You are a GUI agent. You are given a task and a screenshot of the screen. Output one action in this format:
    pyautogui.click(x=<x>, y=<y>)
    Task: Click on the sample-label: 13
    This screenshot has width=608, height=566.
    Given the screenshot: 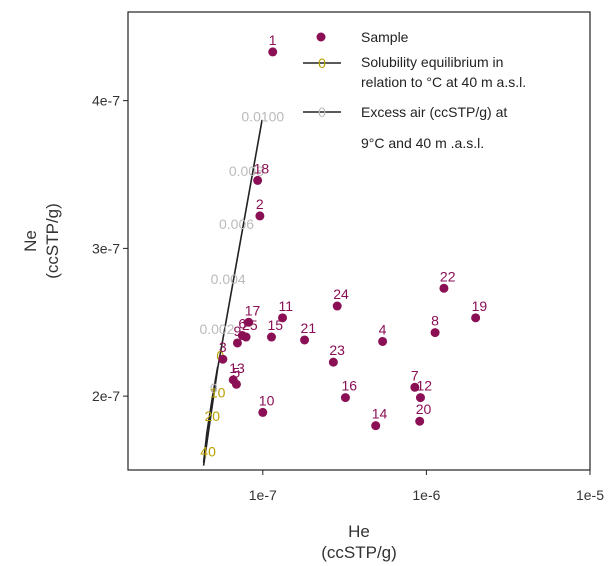 What is the action you would take?
    pyautogui.click(x=237, y=368)
    